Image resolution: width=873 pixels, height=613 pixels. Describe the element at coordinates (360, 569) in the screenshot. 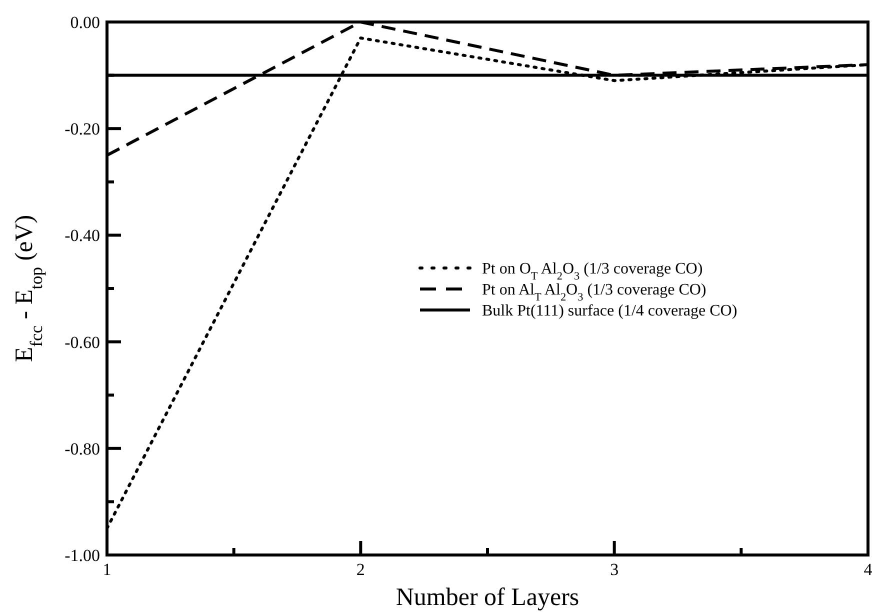

I see `x-tick-label: 2` at that location.